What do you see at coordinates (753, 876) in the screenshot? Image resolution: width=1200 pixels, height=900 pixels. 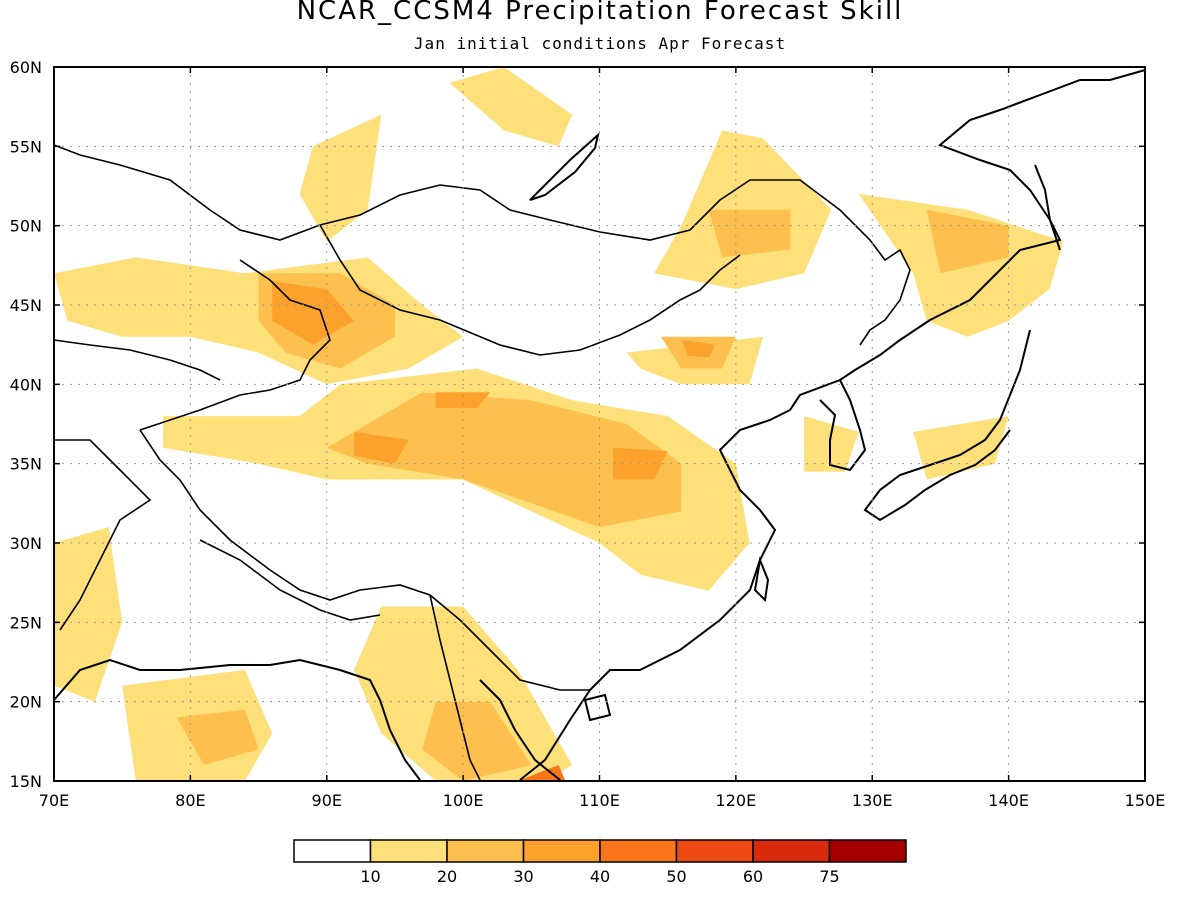 I see `colorbar-label: 60` at bounding box center [753, 876].